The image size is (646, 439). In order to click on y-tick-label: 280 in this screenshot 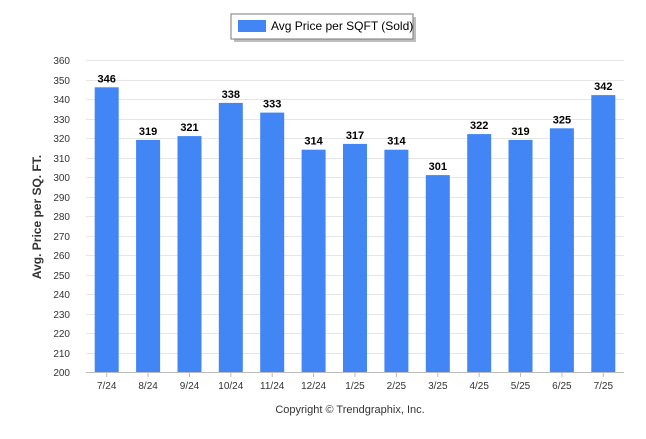, I will do `click(61, 217)`.